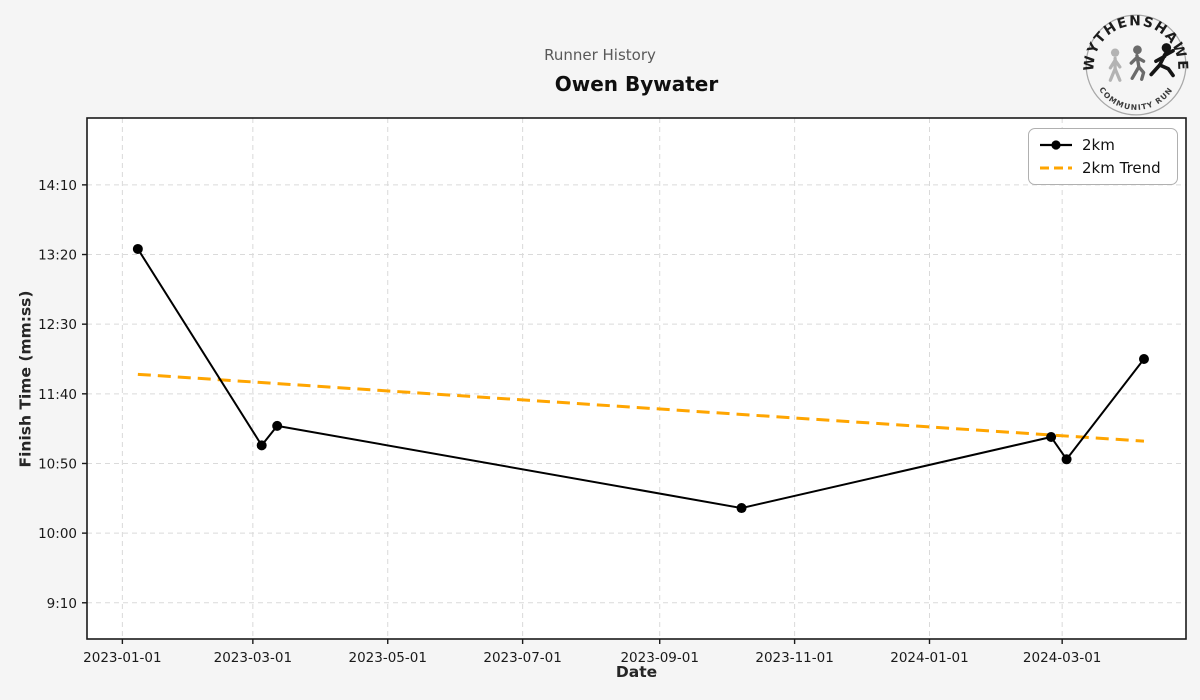 This screenshot has height=700, width=1200. I want to click on x-tick-label: 2023-05-01, so click(387, 658).